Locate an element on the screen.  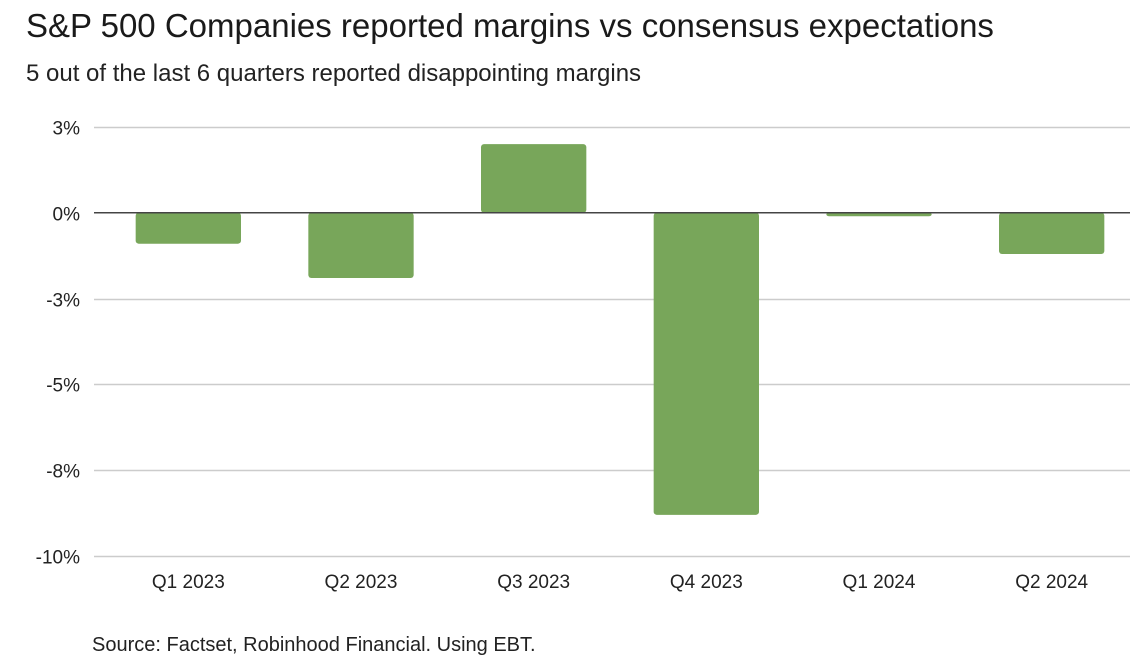
x-tick-label: Q4 2023 is located at coordinates (706, 582).